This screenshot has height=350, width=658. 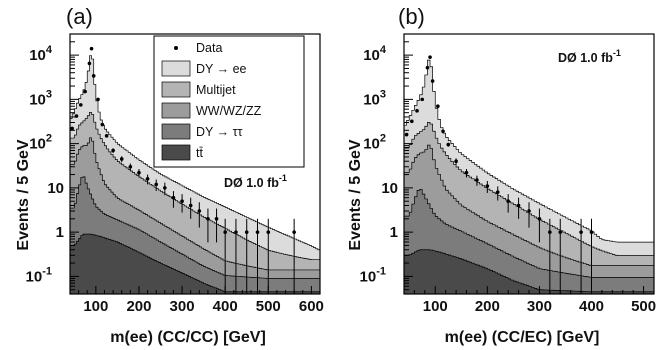 What do you see at coordinates (529, 271) in the screenshot?
I see `panel-b-series-ttbar` at bounding box center [529, 271].